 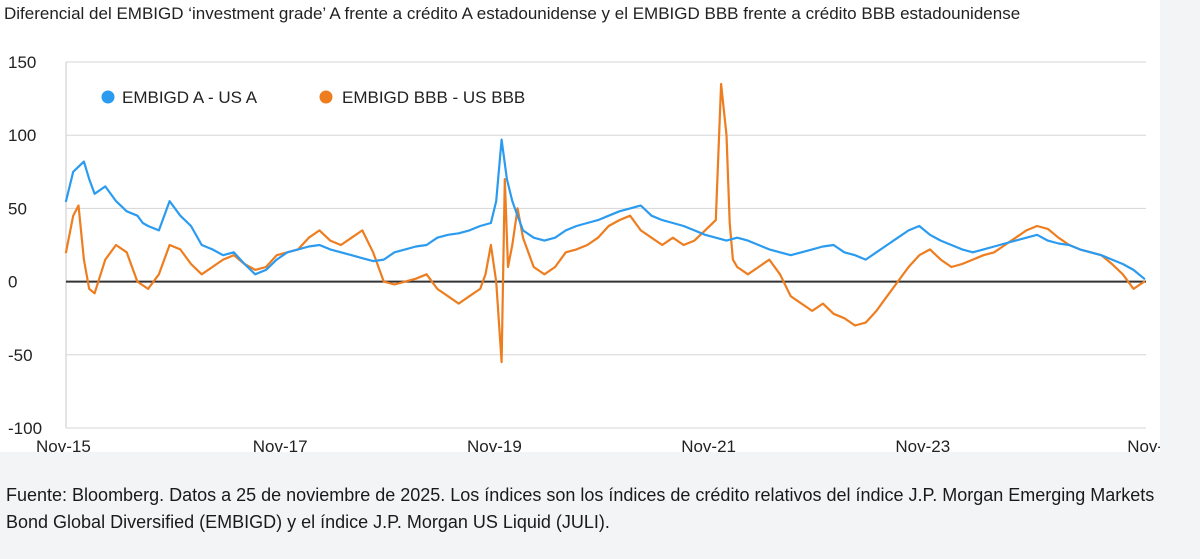 What do you see at coordinates (190, 97) in the screenshot?
I see `legend-label: EMBIGD A - US A` at bounding box center [190, 97].